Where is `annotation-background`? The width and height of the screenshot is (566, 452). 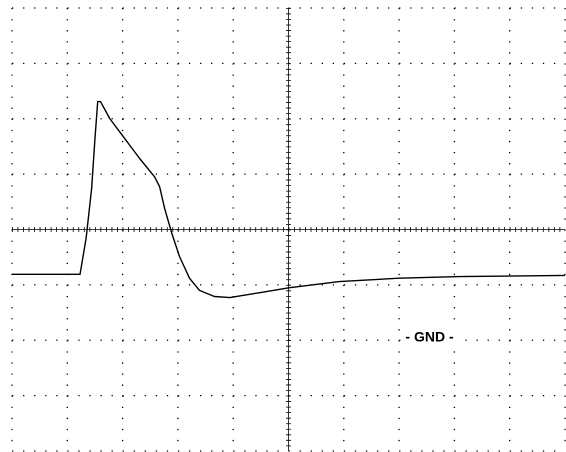
annotation-background is located at coordinates (429, 336).